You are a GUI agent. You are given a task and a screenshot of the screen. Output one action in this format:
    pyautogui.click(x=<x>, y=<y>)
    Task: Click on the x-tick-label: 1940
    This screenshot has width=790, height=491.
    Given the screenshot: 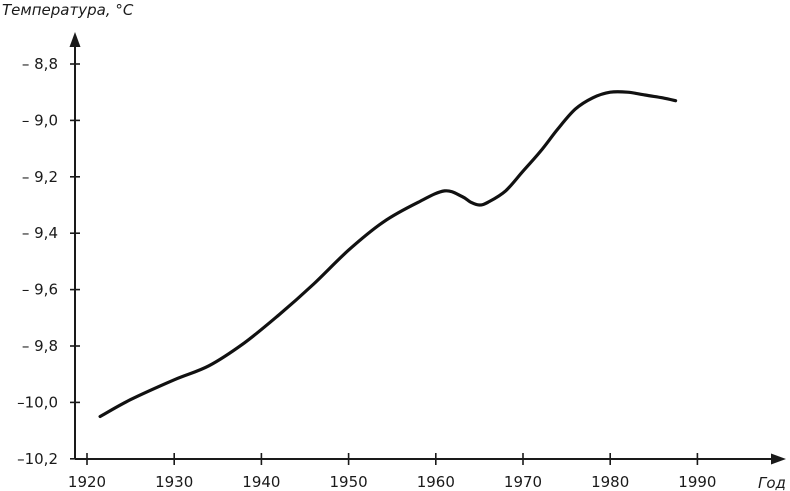 What is the action you would take?
    pyautogui.click(x=261, y=482)
    